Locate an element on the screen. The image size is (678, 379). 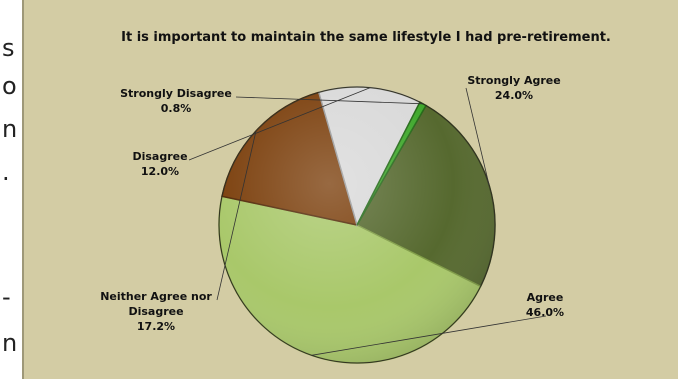
edge-text-fragment: - is located at coordinates (6, 297).